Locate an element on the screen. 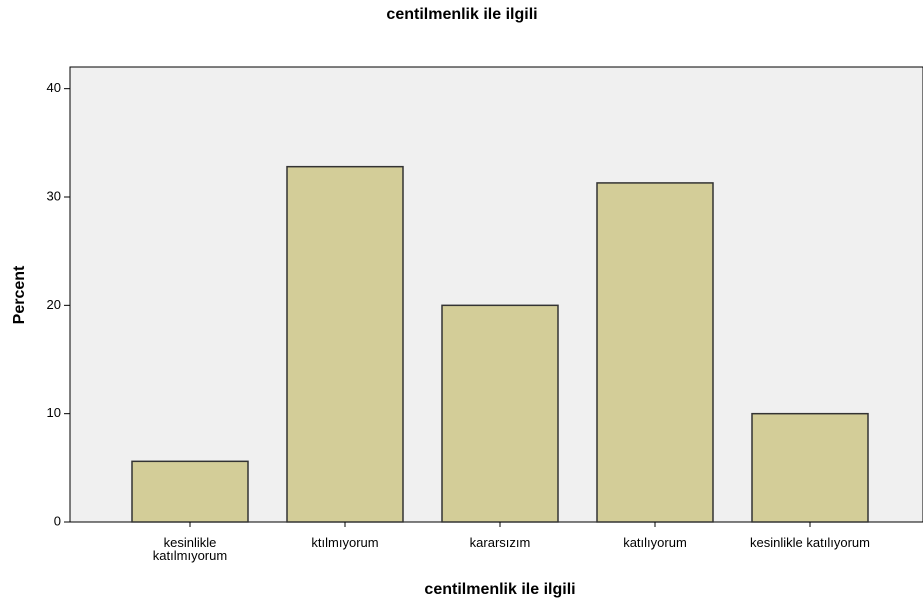  x-tick-label: kararsızım is located at coordinates (500, 542).